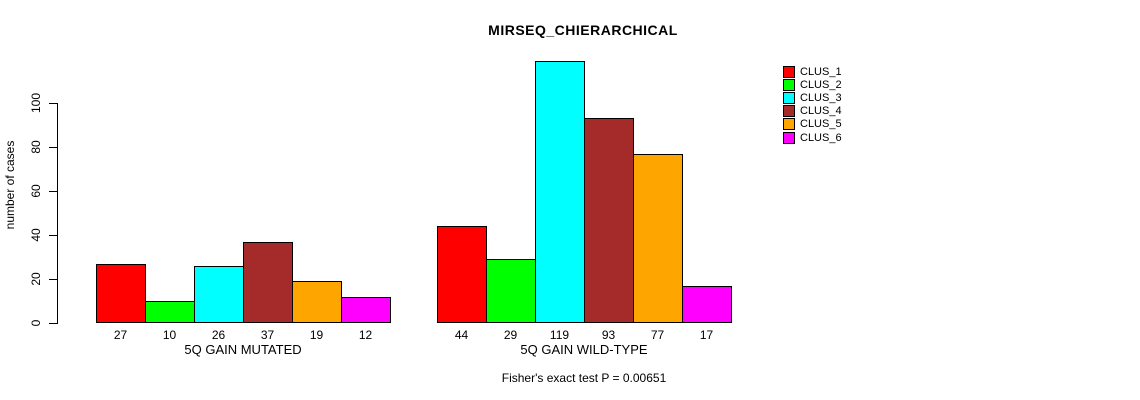  I want to click on group-label-mutated: 5Q GAIN MUTATED, so click(243, 349).